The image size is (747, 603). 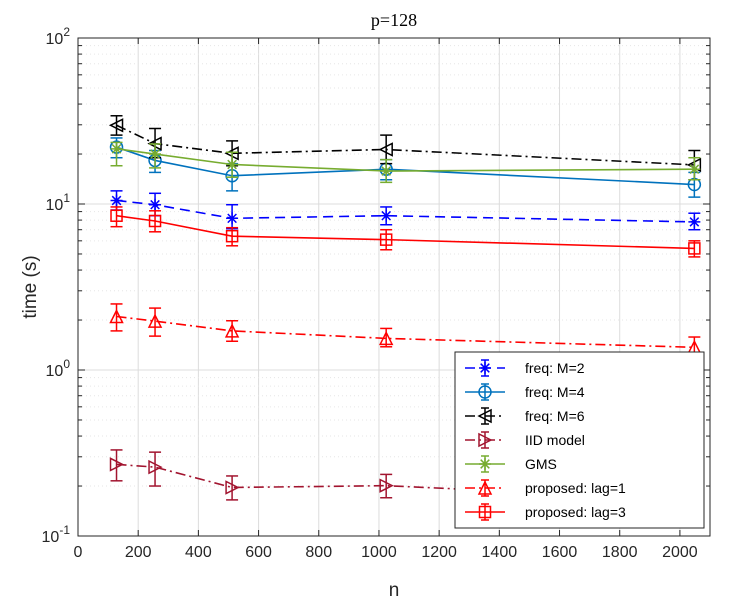 What do you see at coordinates (500, 552) in the screenshot?
I see `x-tick-label: 1400` at bounding box center [500, 552].